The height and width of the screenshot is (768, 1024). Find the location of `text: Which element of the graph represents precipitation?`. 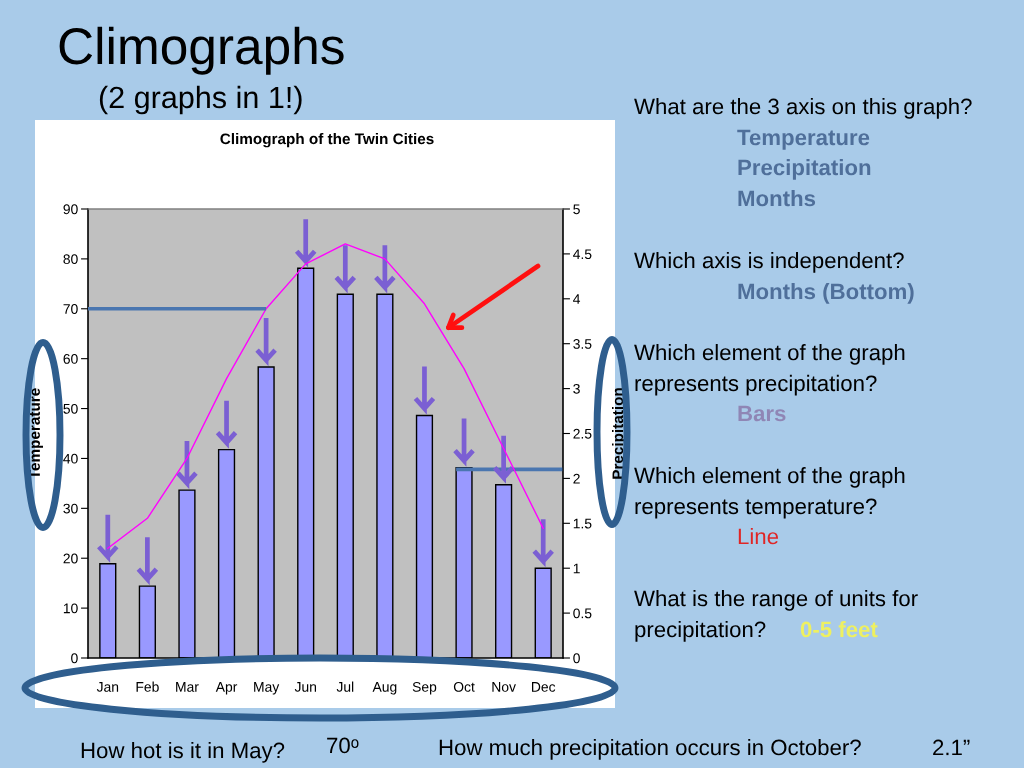

text: Which element of the graph represents precipitation? is located at coordinates (769, 370).